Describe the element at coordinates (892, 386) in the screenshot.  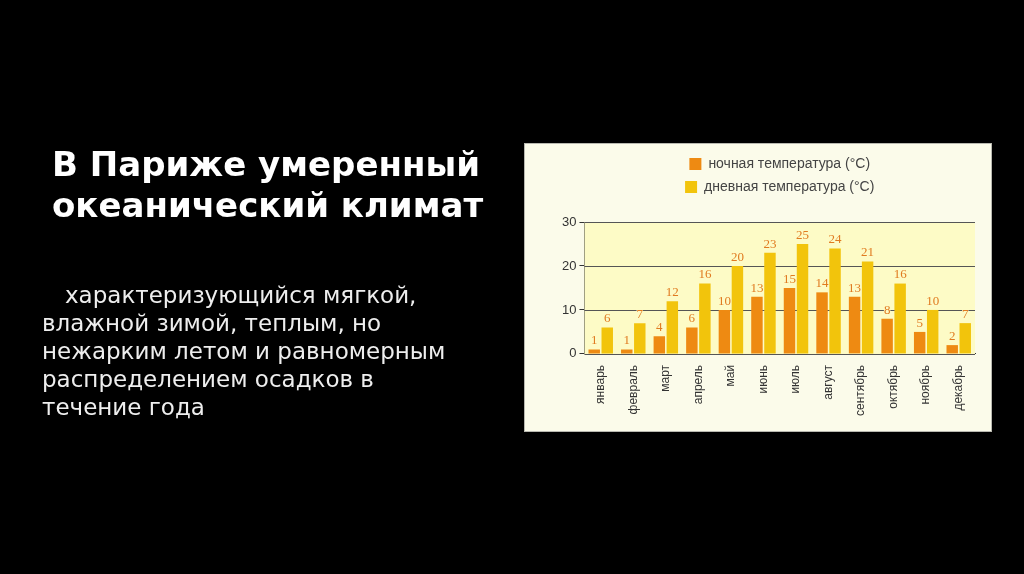
I see `x-tick-label: октябрь` at that location.